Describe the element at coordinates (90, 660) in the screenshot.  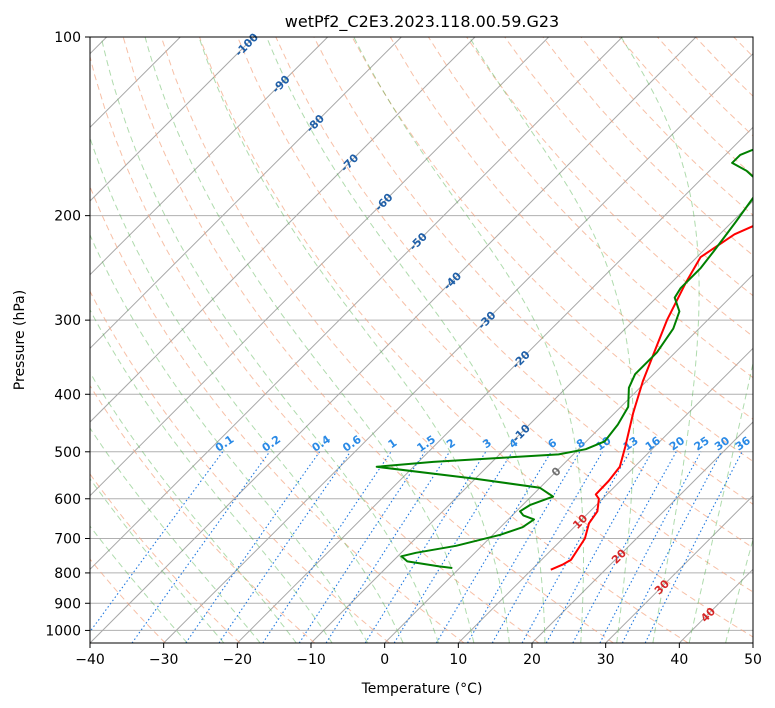
I see `x-tick-label: −40` at that location.